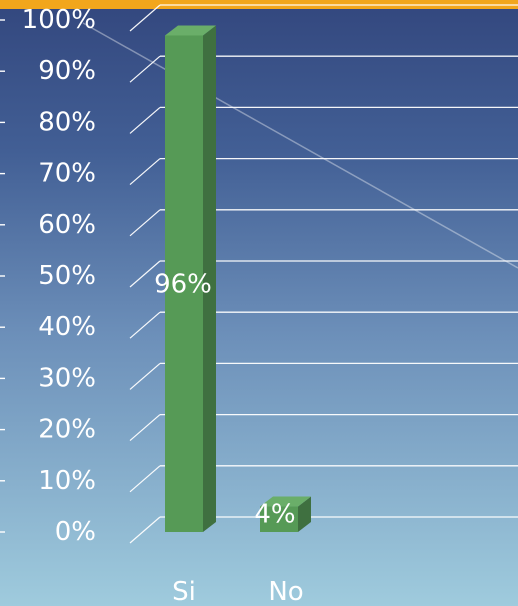 This screenshot has height=606, width=518. What do you see at coordinates (67, 276) in the screenshot?
I see `y-tick-label: 50%` at bounding box center [67, 276].